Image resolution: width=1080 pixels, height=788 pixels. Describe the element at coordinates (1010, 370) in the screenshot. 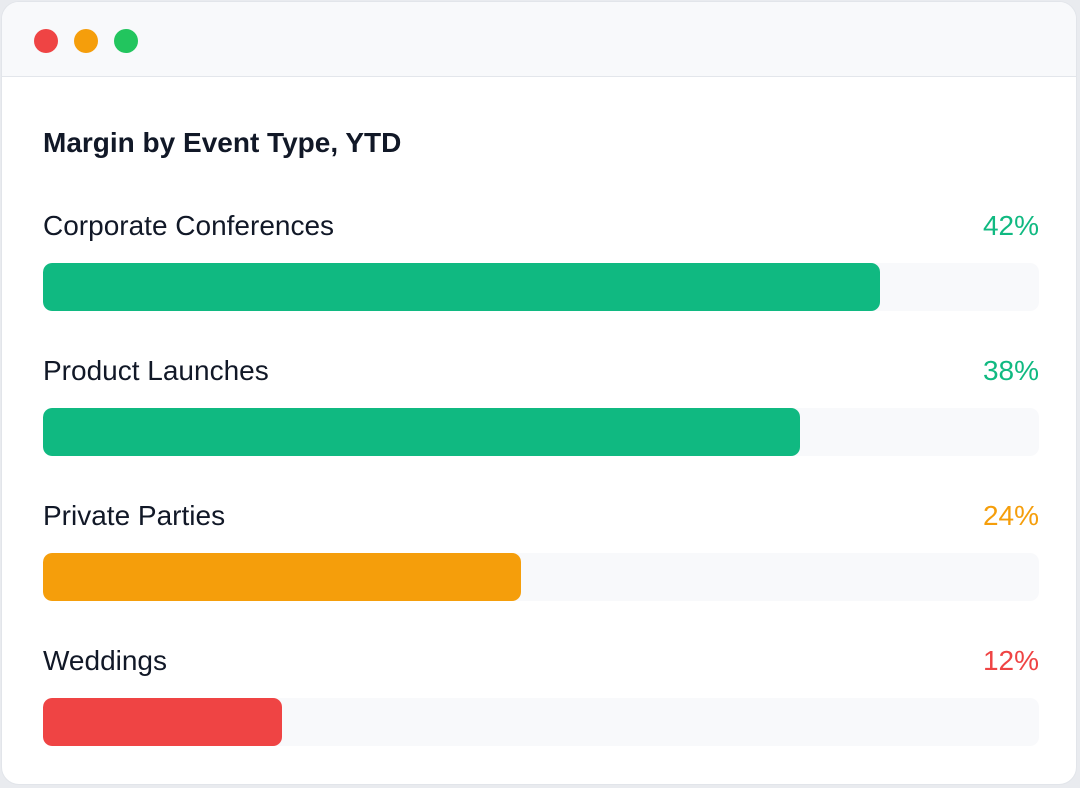

I see `bar-value-label: 38%` at that location.